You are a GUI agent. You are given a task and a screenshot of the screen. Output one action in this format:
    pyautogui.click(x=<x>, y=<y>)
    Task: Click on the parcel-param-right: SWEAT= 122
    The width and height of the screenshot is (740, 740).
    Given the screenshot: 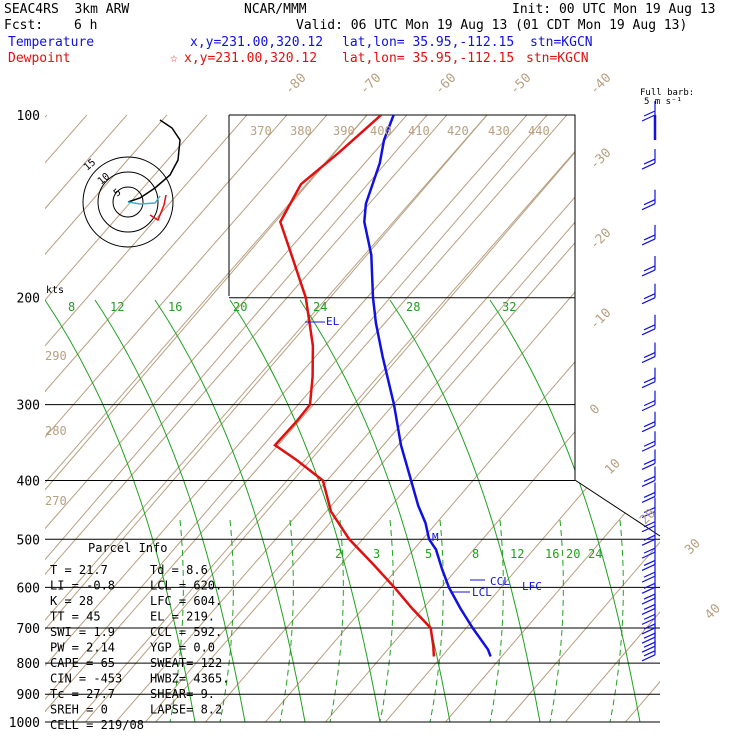 What is the action you would take?
    pyautogui.click(x=186, y=663)
    